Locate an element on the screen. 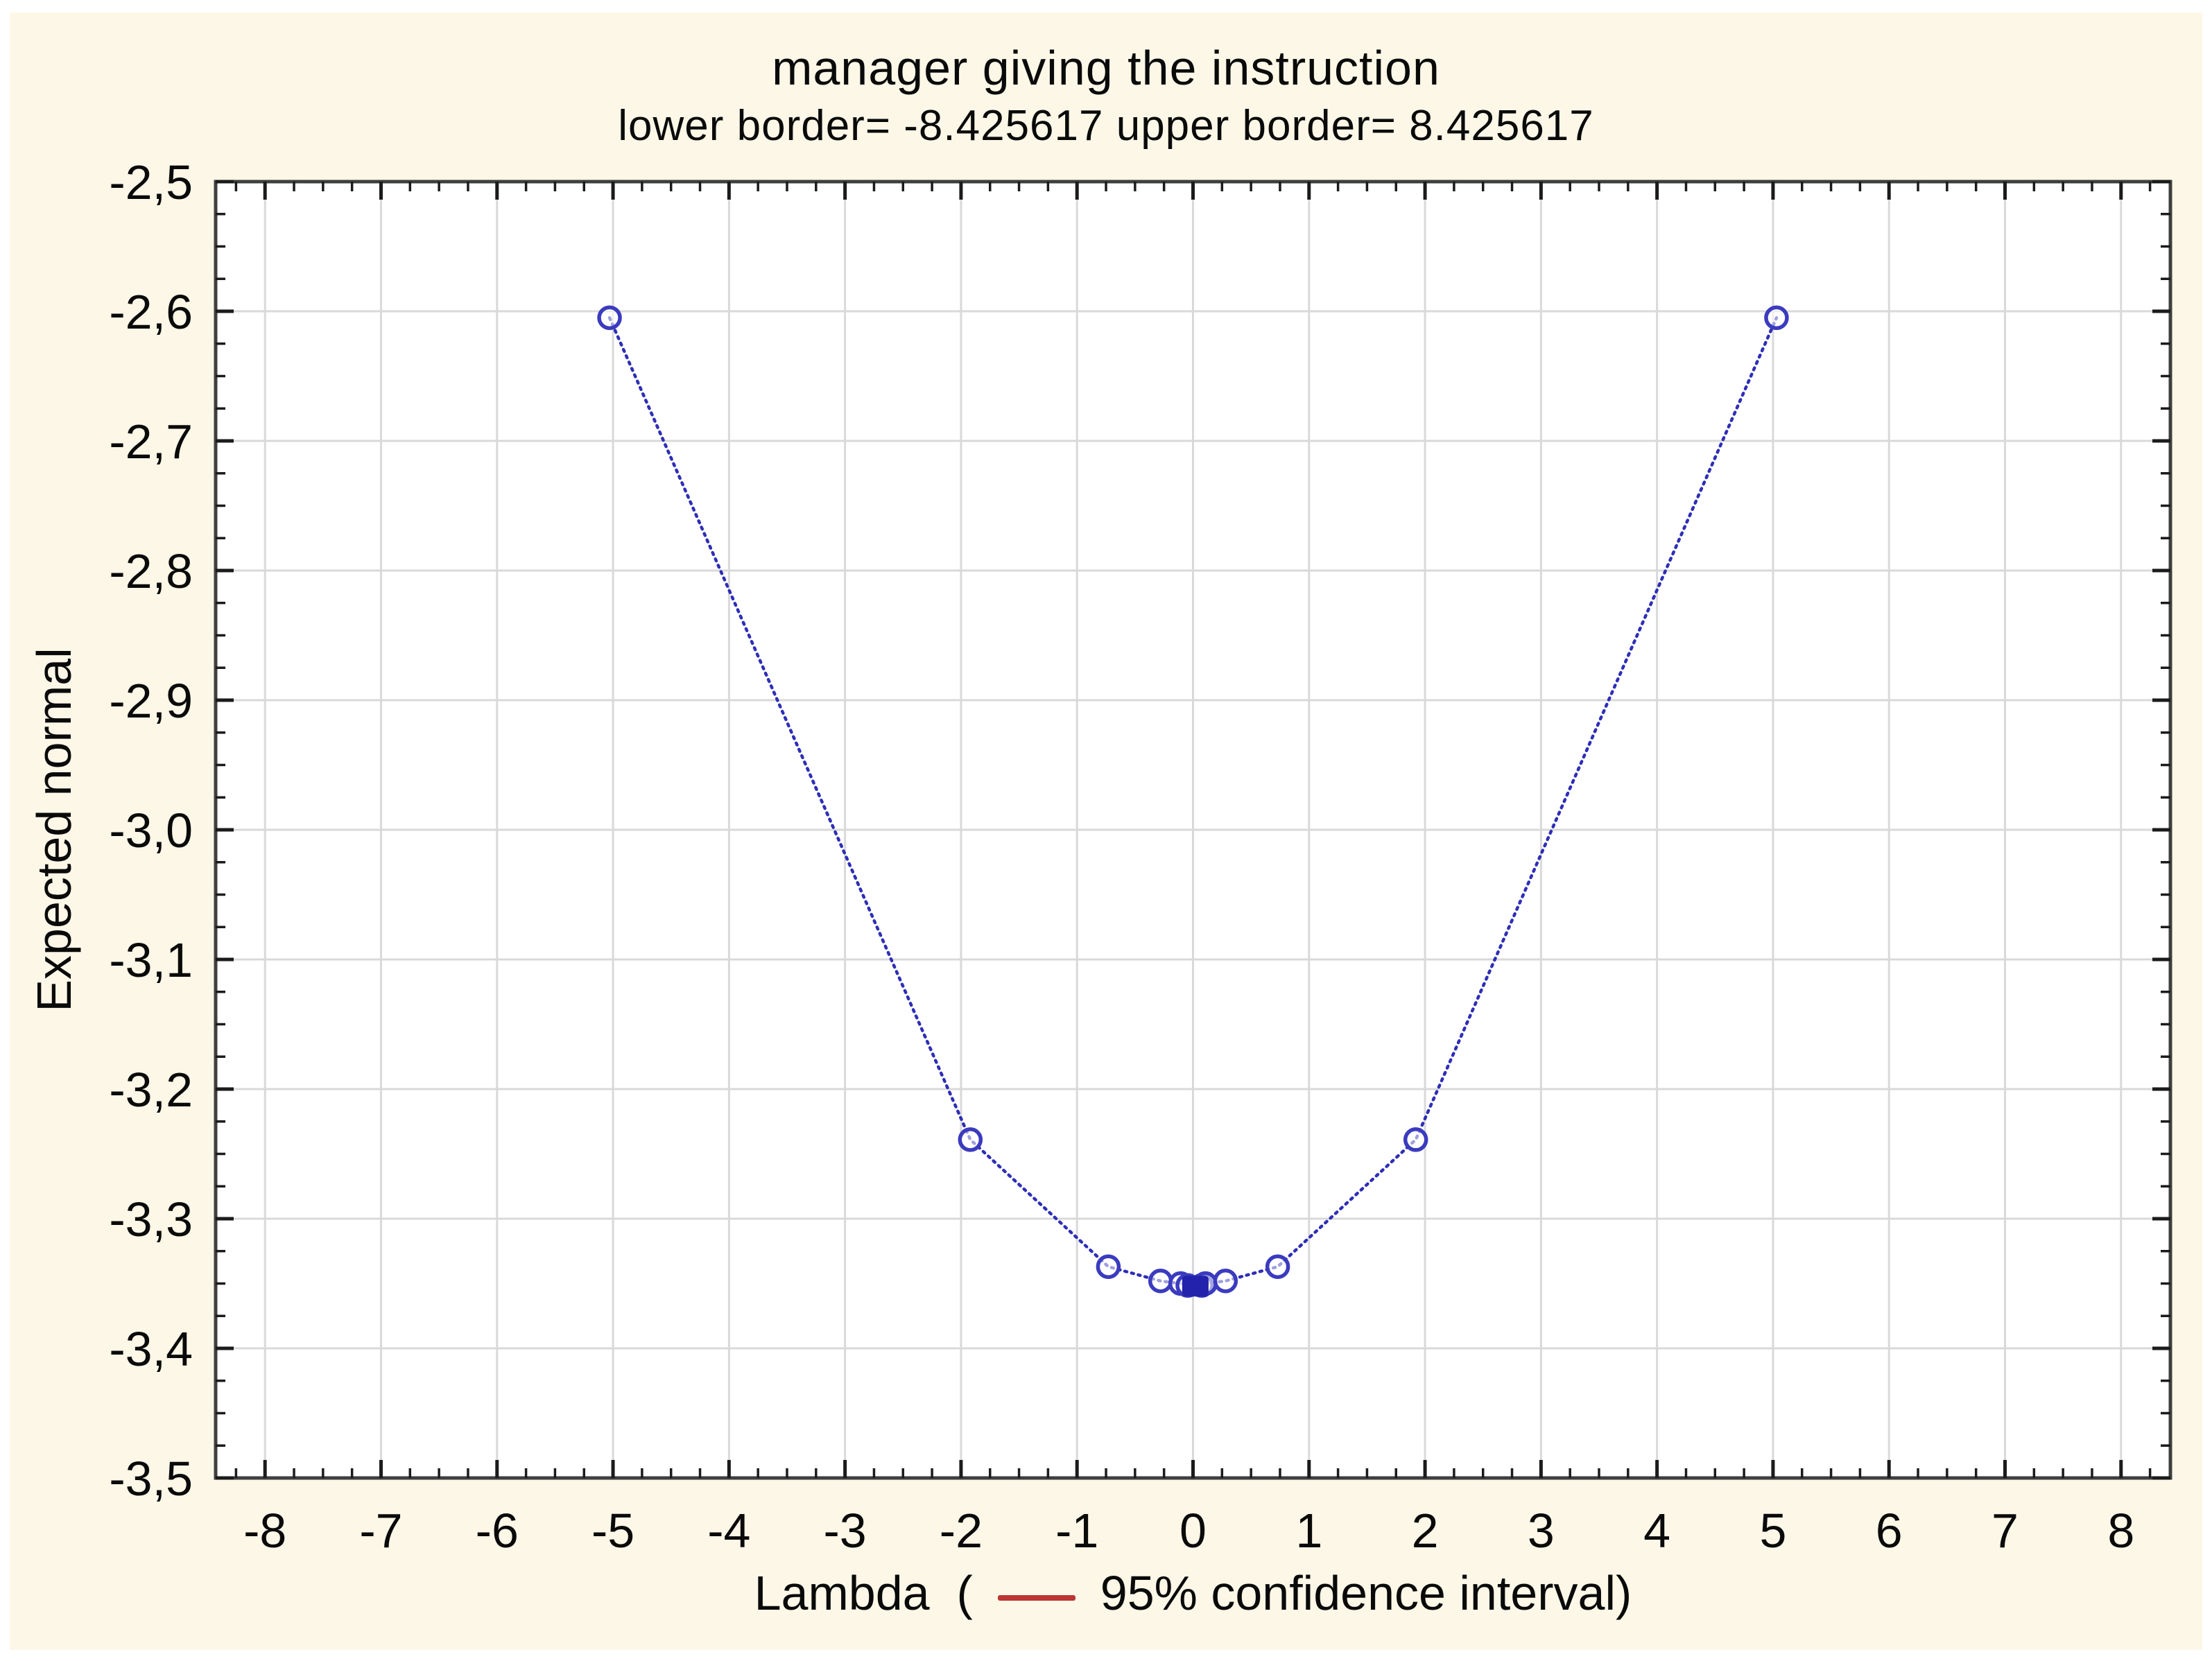 This screenshot has width=2212, height=1661. y-tick-label: -2,5 is located at coordinates (151, 182).